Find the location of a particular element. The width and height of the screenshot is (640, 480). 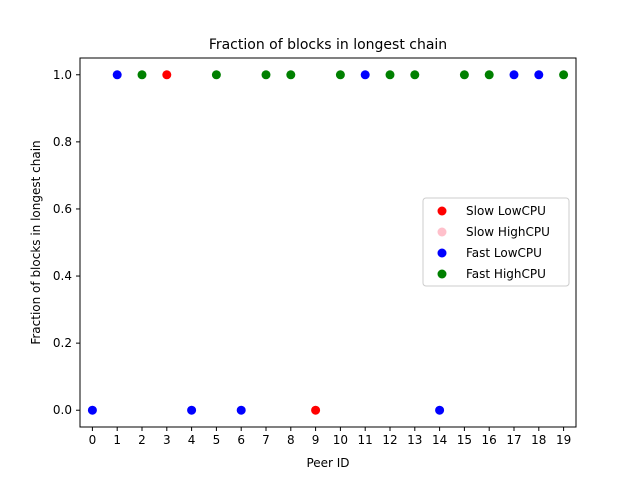

x-tick-label: 18 is located at coordinates (538, 440).